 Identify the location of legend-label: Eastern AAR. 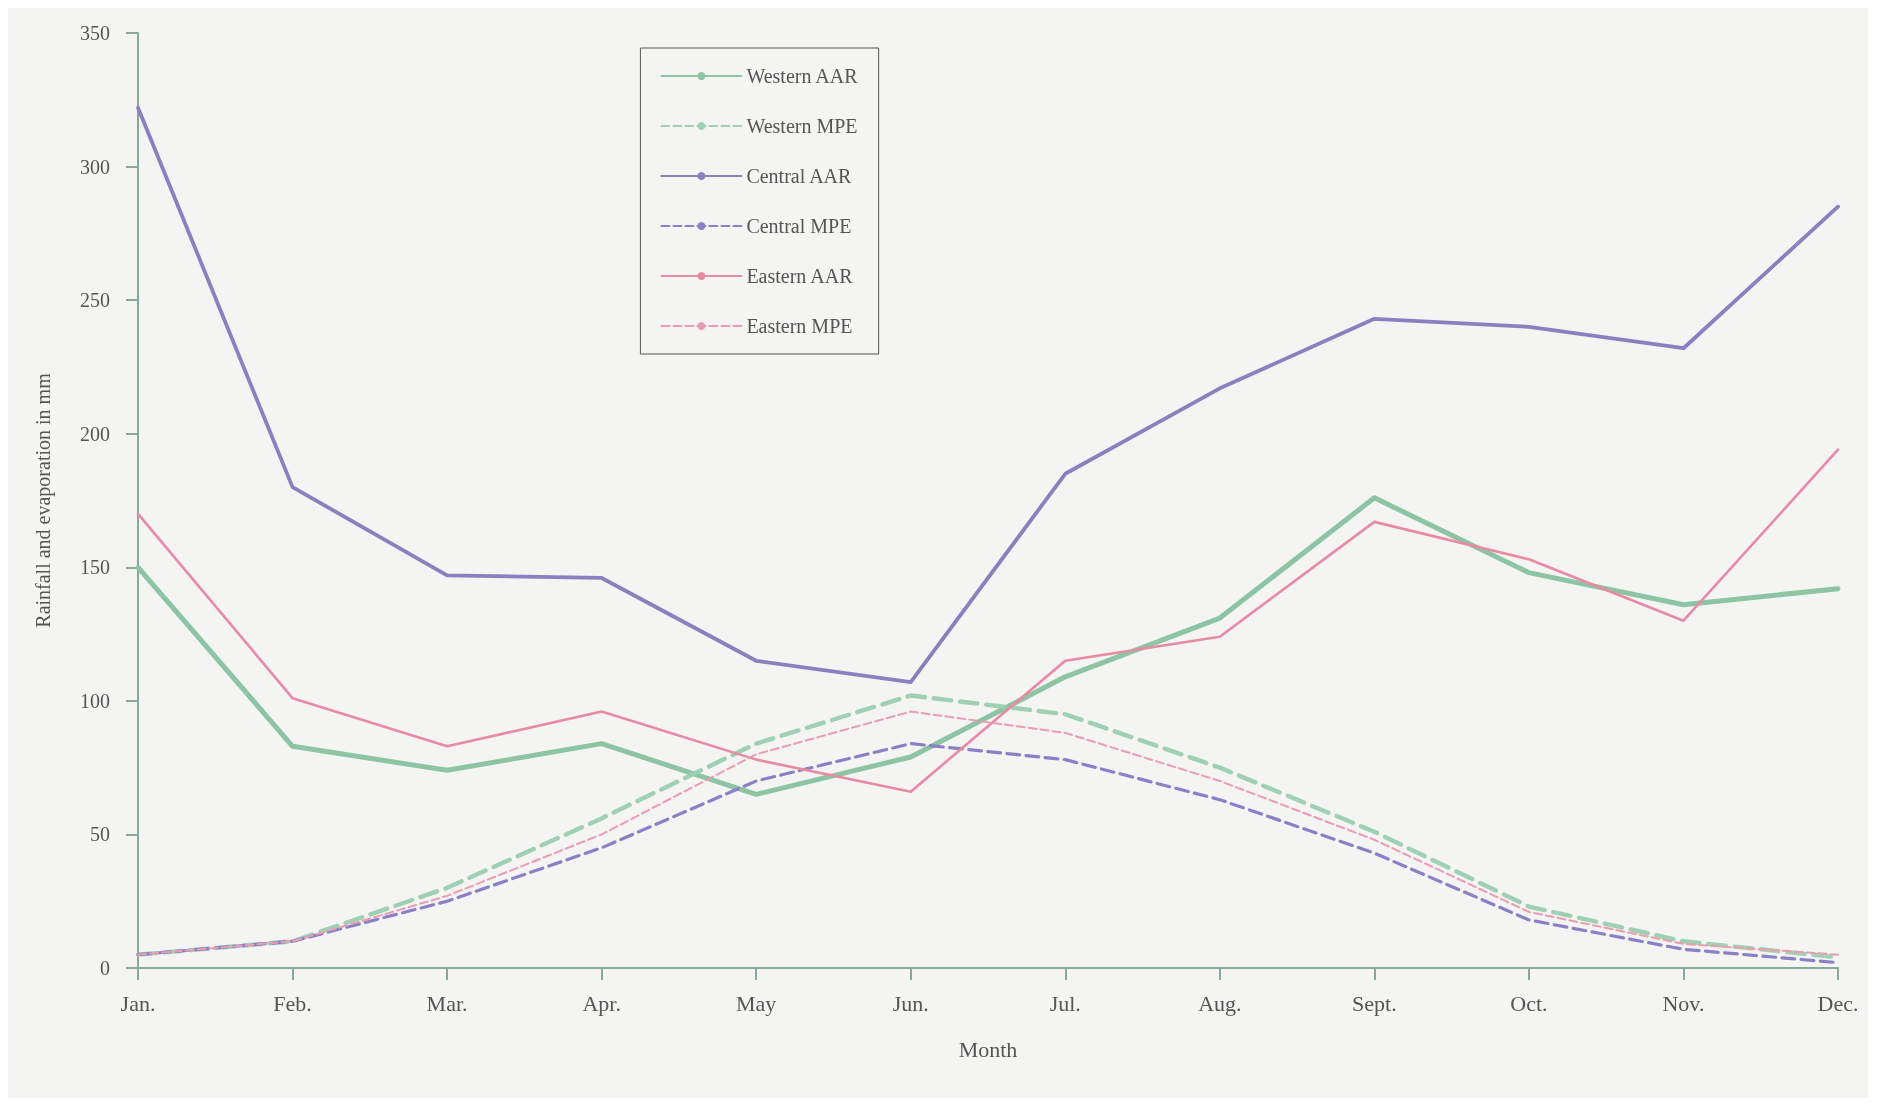
(800, 276).